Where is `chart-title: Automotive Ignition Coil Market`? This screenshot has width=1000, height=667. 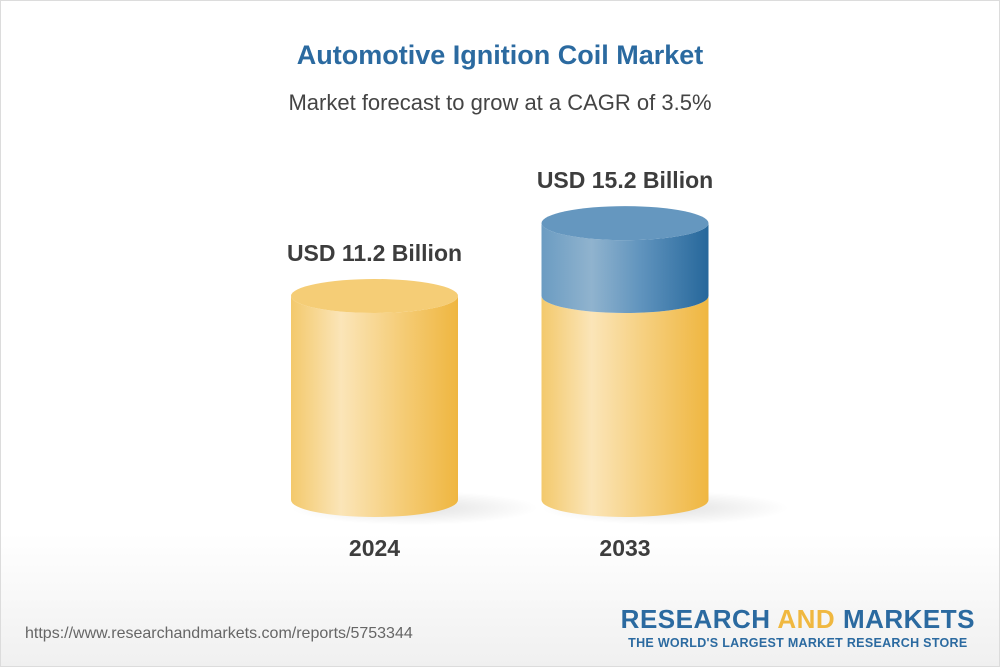
chart-title: Automotive Ignition Coil Market is located at coordinates (500, 55).